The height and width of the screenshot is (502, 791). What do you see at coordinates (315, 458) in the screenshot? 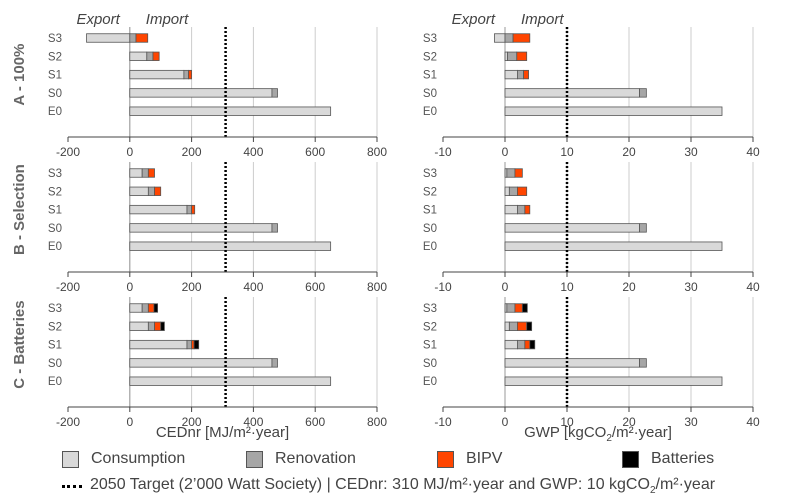
I see `legend-label-renovation: Renovation` at bounding box center [315, 458].